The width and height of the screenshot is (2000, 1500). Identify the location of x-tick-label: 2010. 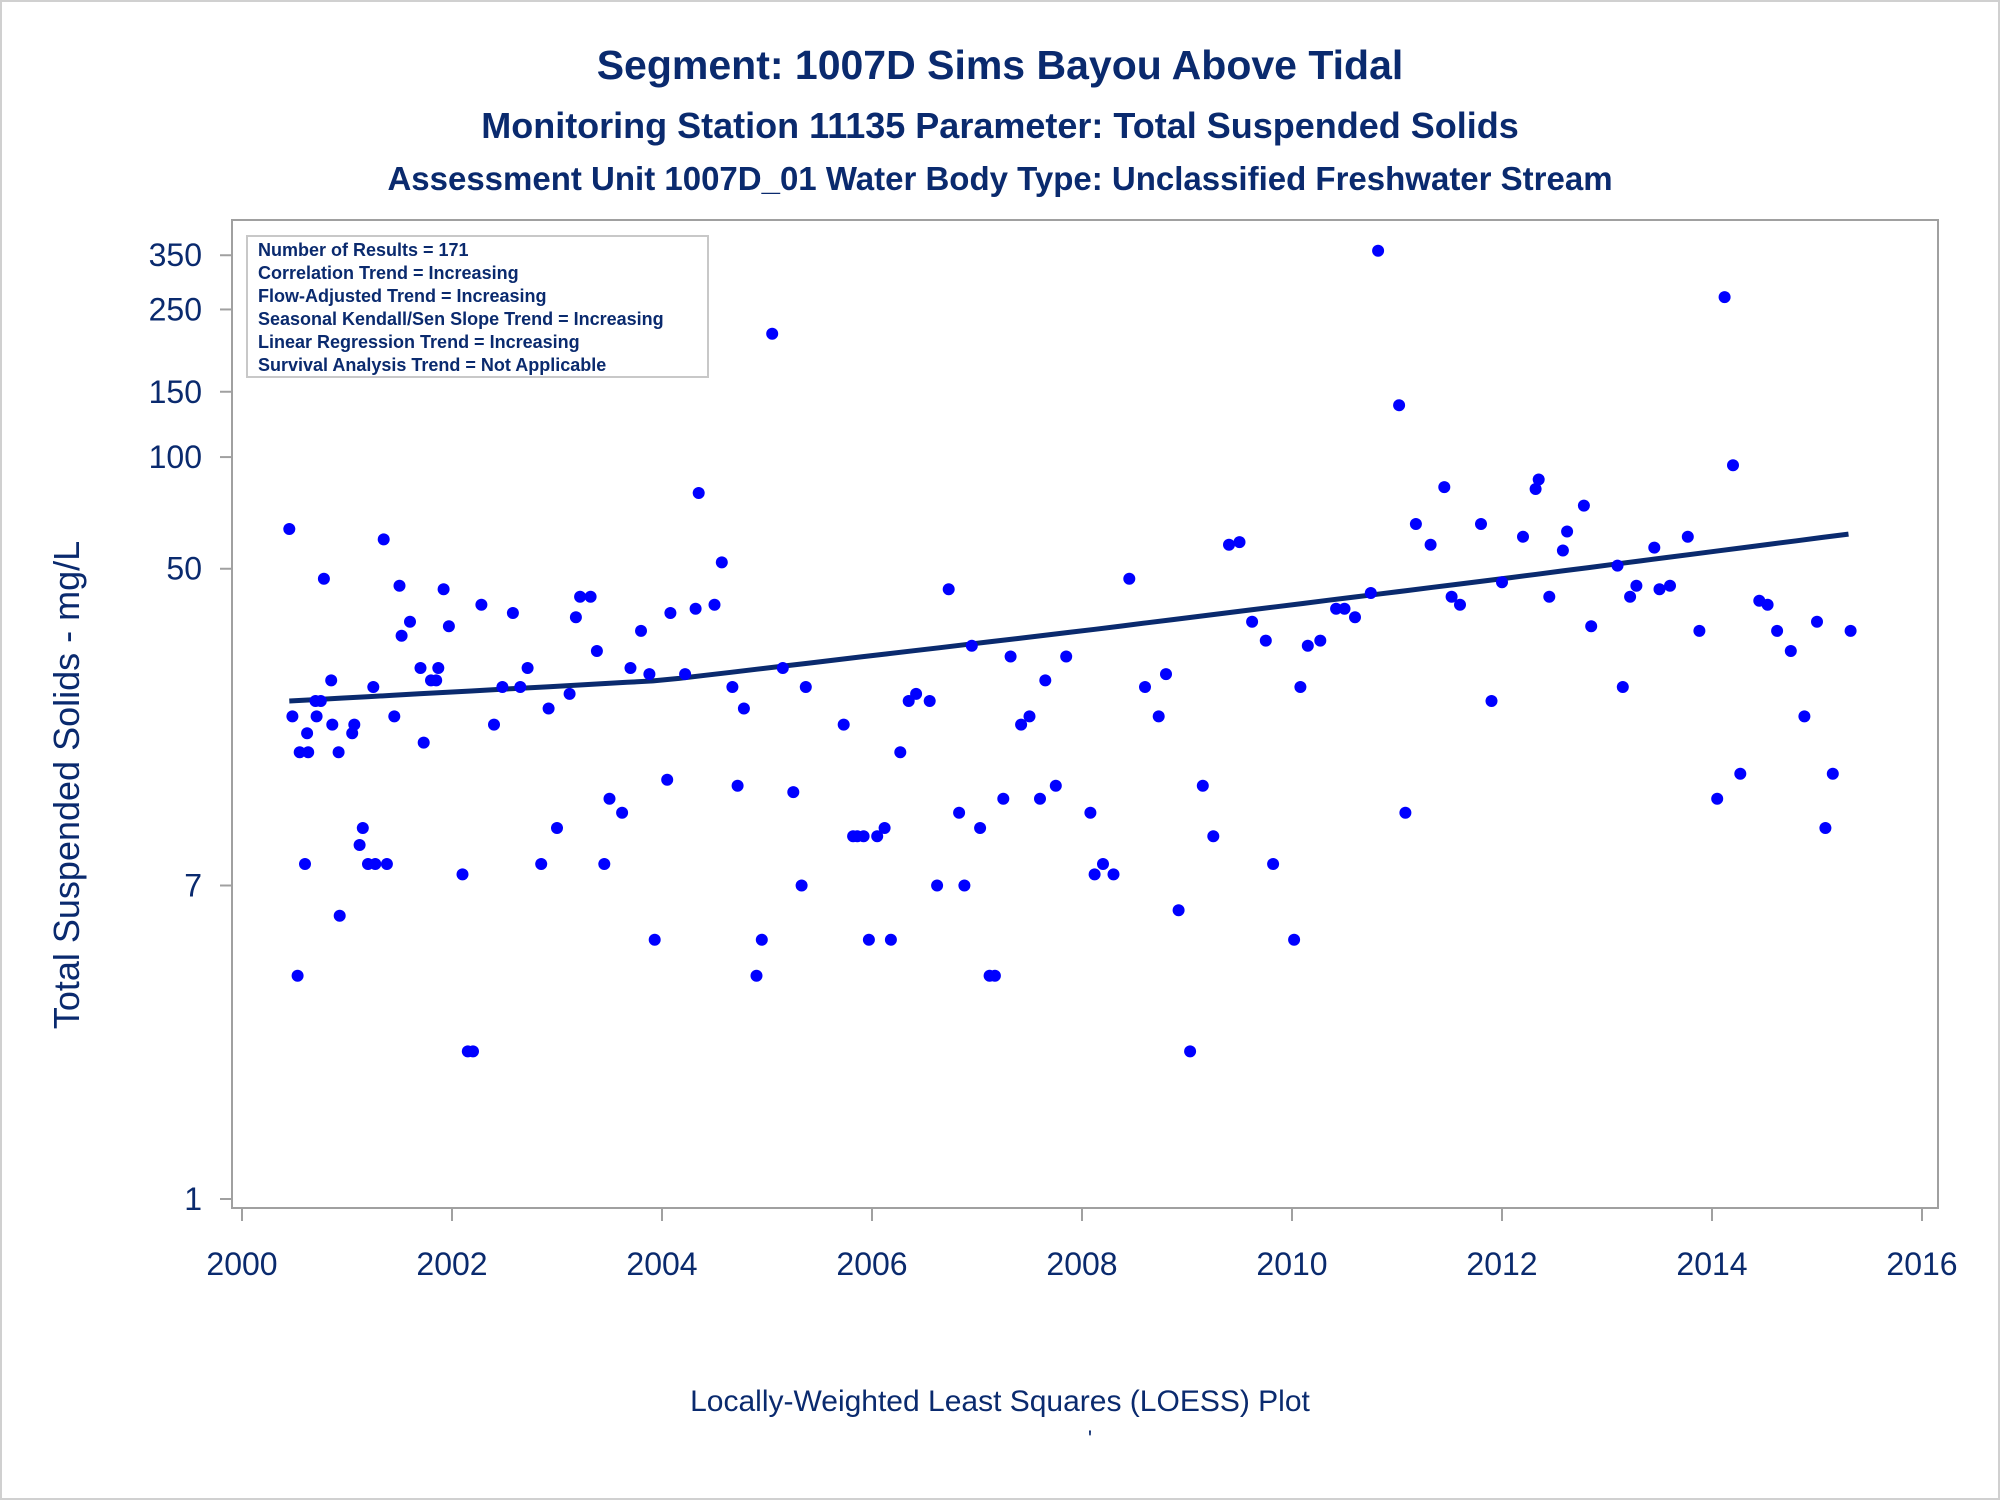
(1291, 1264).